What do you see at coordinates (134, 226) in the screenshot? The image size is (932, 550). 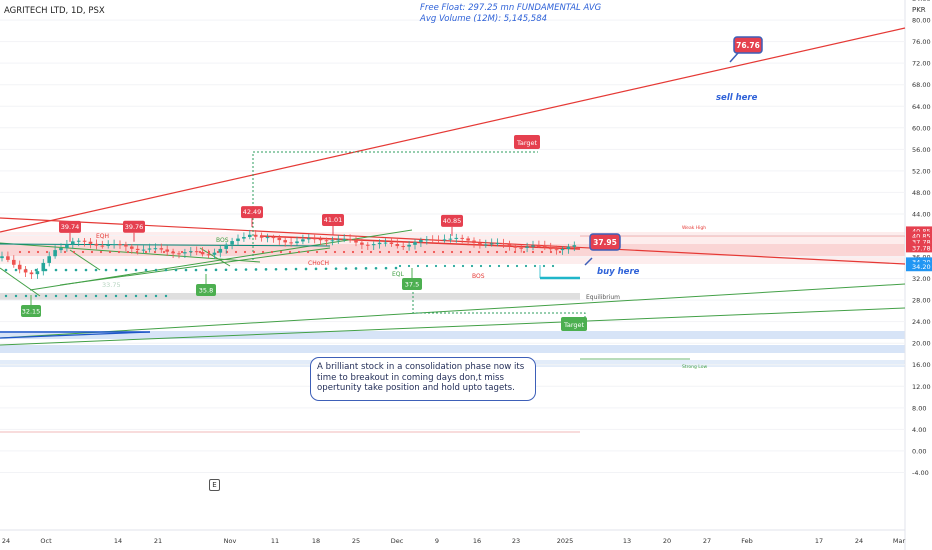 I see `pivot-high-box` at bounding box center [134, 226].